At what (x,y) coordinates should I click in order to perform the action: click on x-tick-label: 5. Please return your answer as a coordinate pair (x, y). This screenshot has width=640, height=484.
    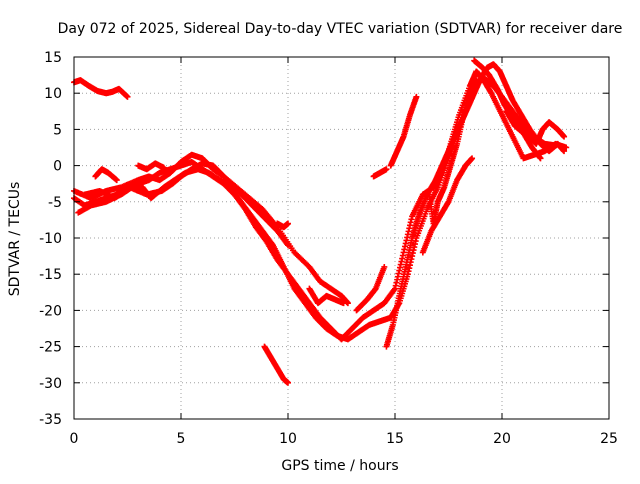
    Looking at the image, I should click on (181, 439).